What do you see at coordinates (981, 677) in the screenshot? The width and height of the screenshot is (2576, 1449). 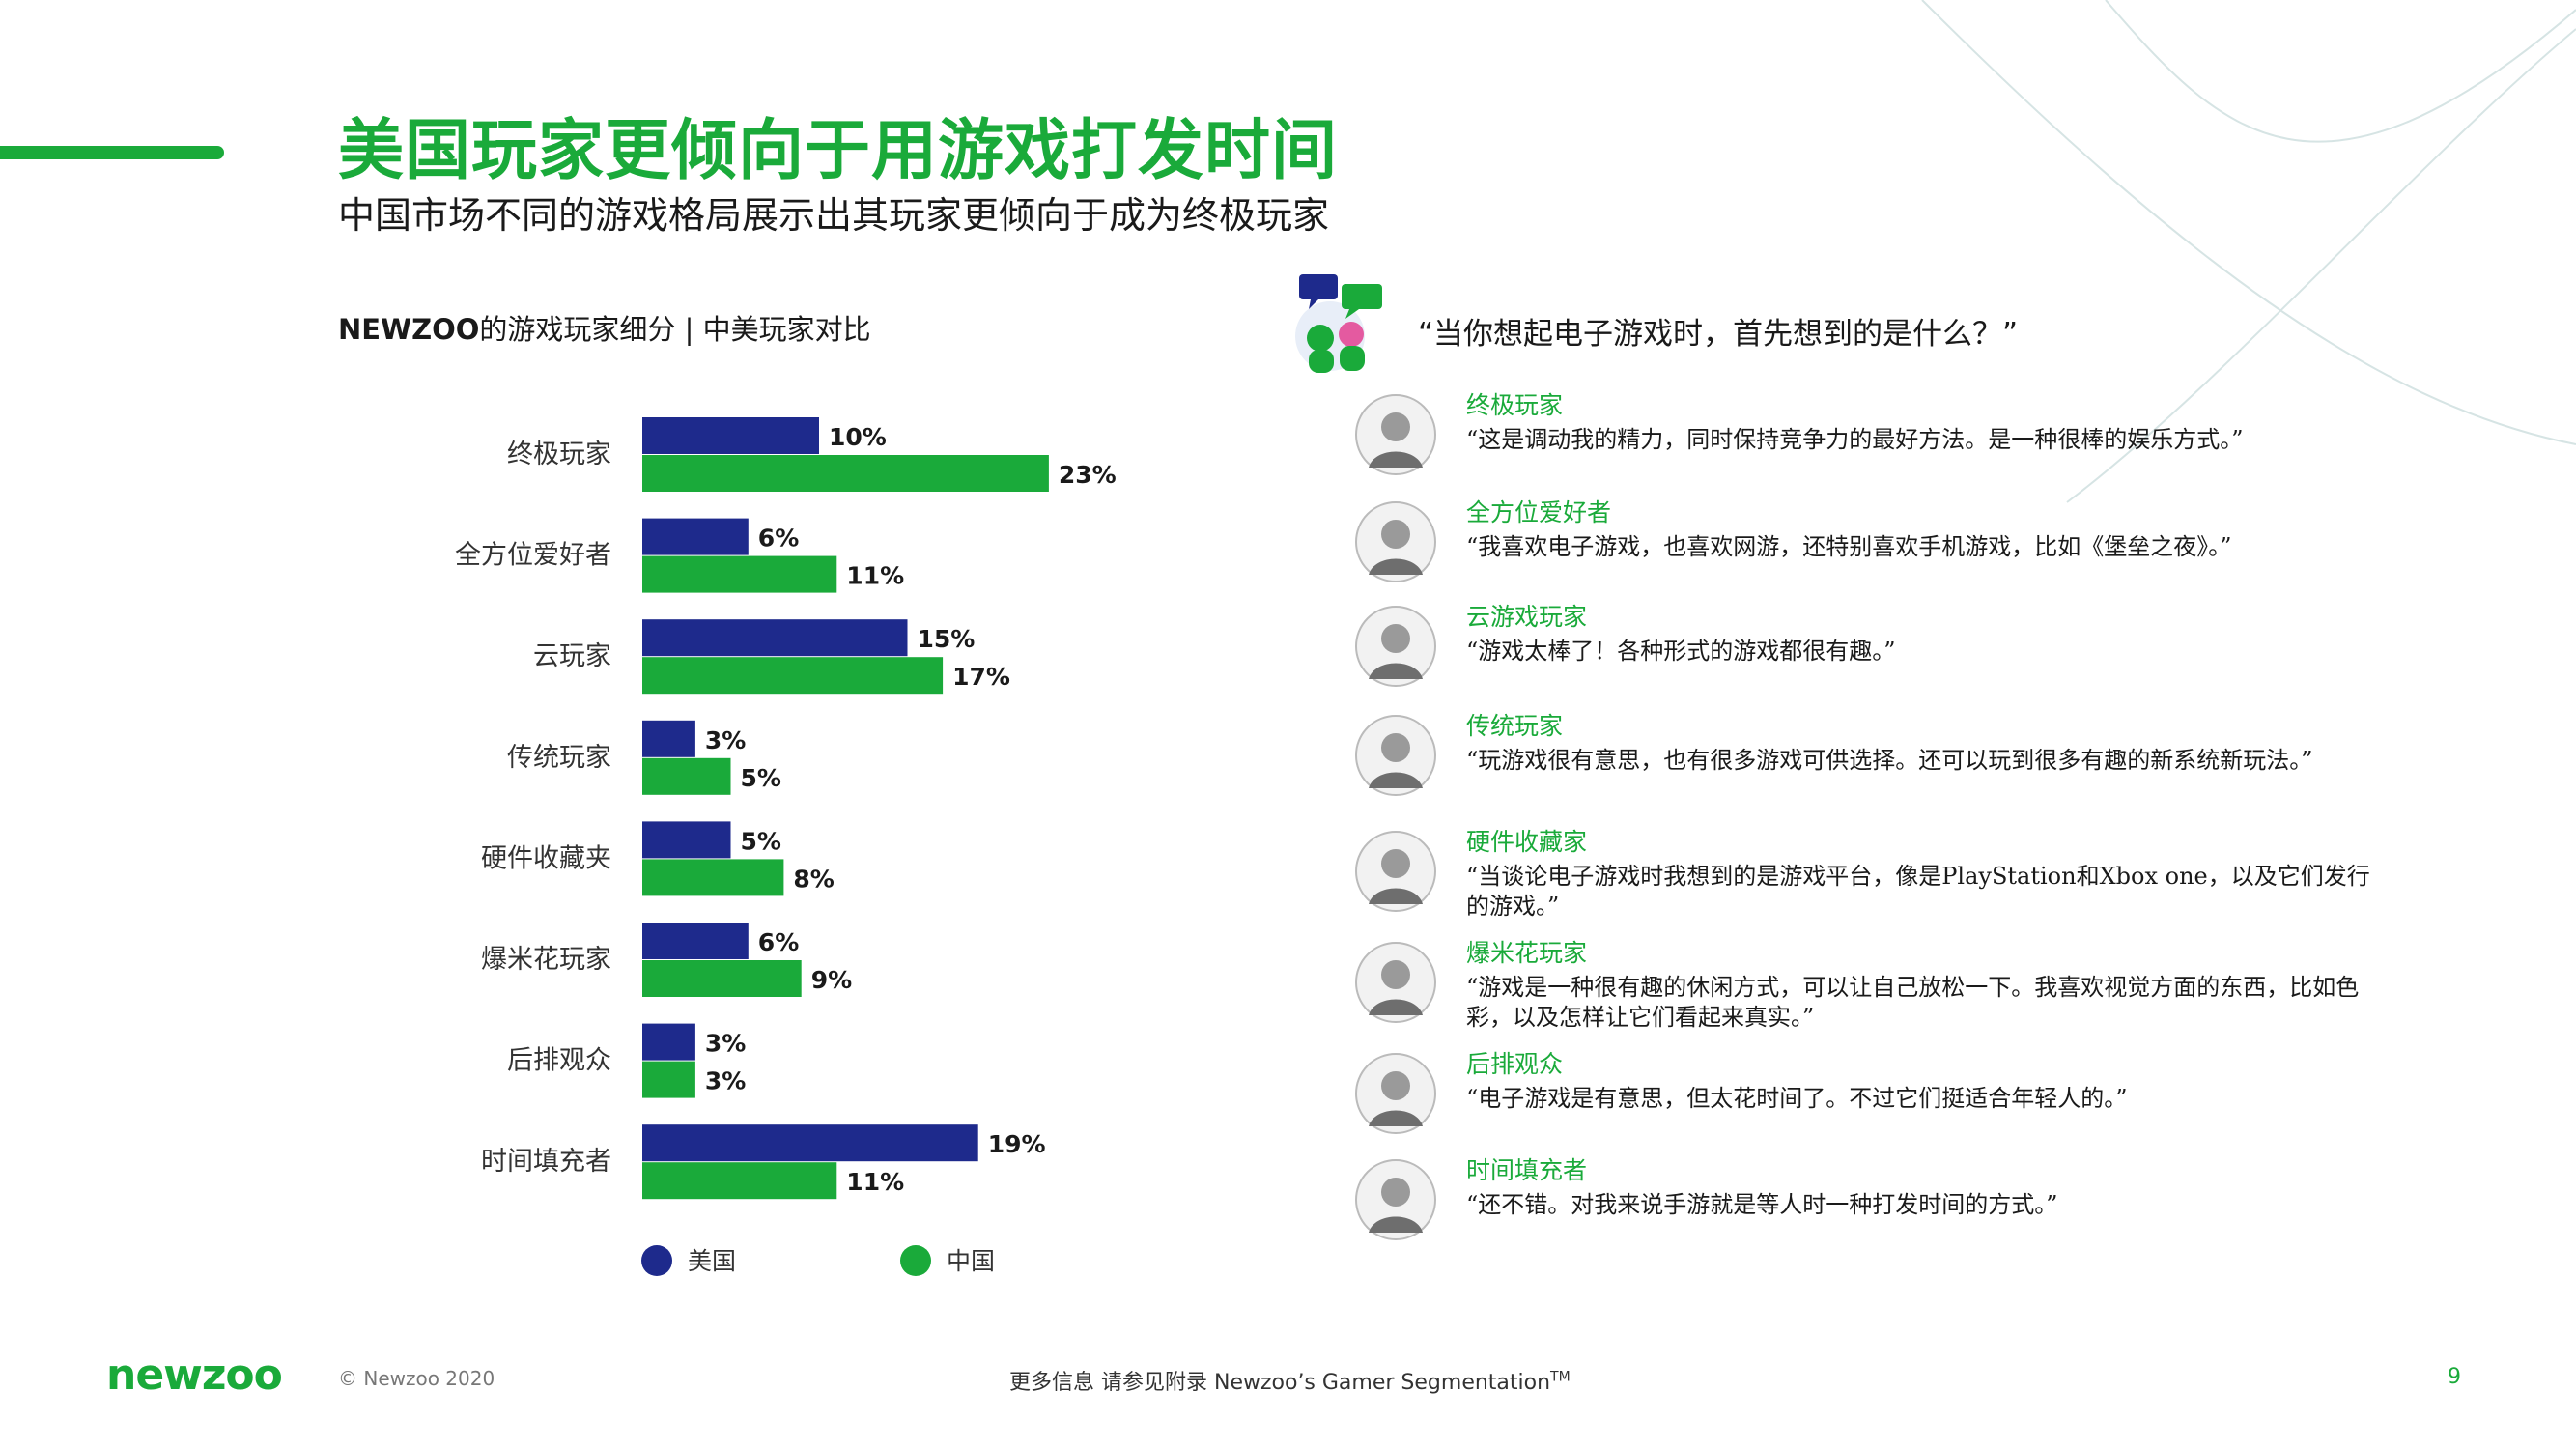 I see `data-label: 17%` at bounding box center [981, 677].